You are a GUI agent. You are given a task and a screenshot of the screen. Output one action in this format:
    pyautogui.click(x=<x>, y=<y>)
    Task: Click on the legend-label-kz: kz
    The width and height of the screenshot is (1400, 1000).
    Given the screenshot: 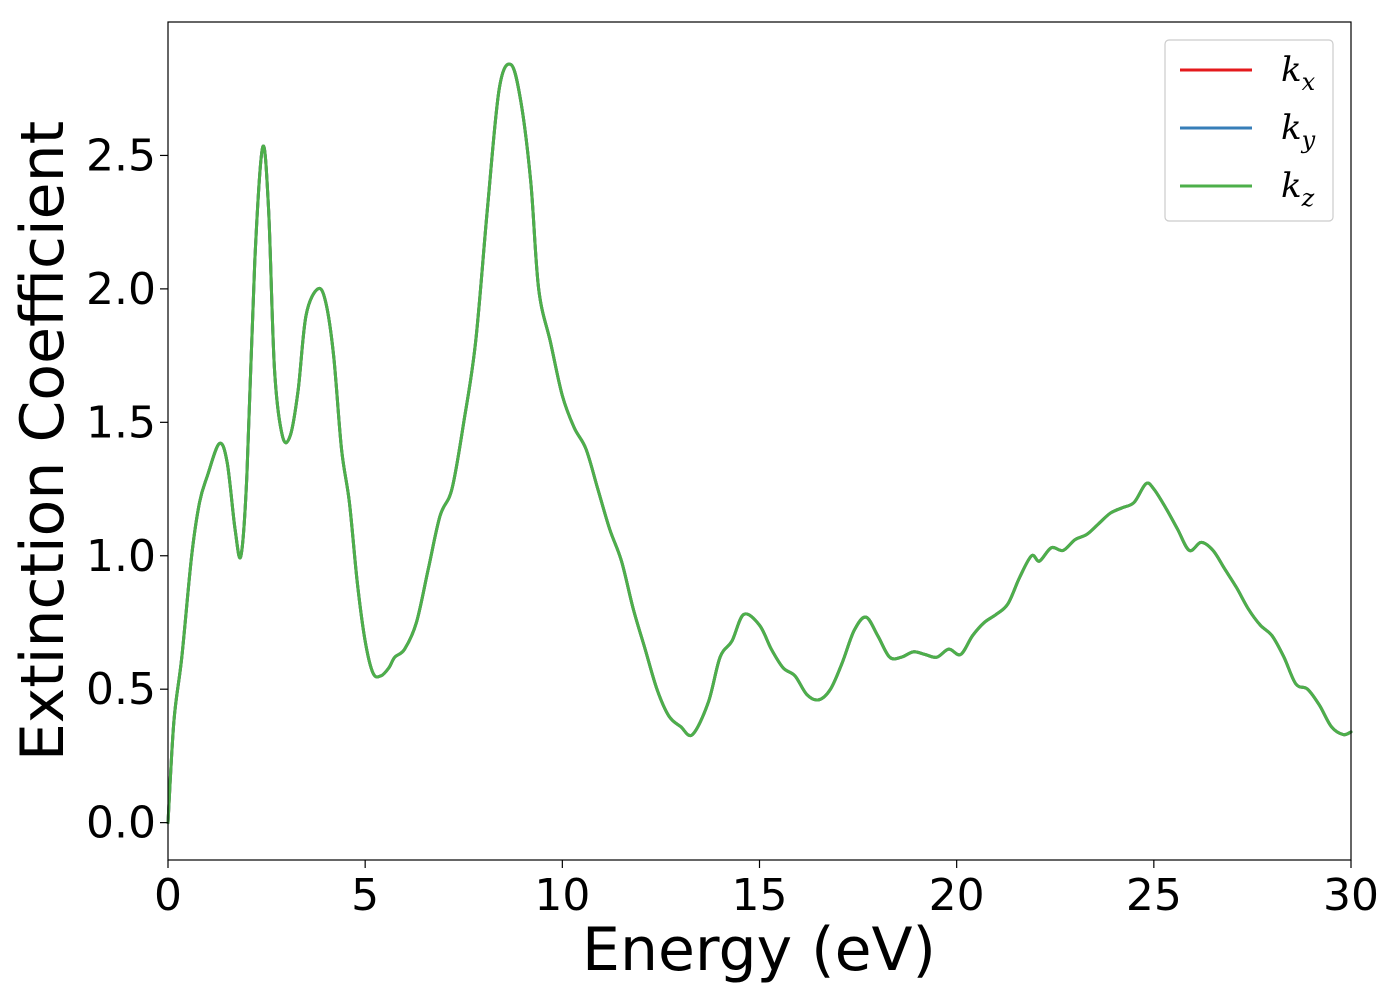 What is the action you would take?
    pyautogui.click(x=1298, y=189)
    